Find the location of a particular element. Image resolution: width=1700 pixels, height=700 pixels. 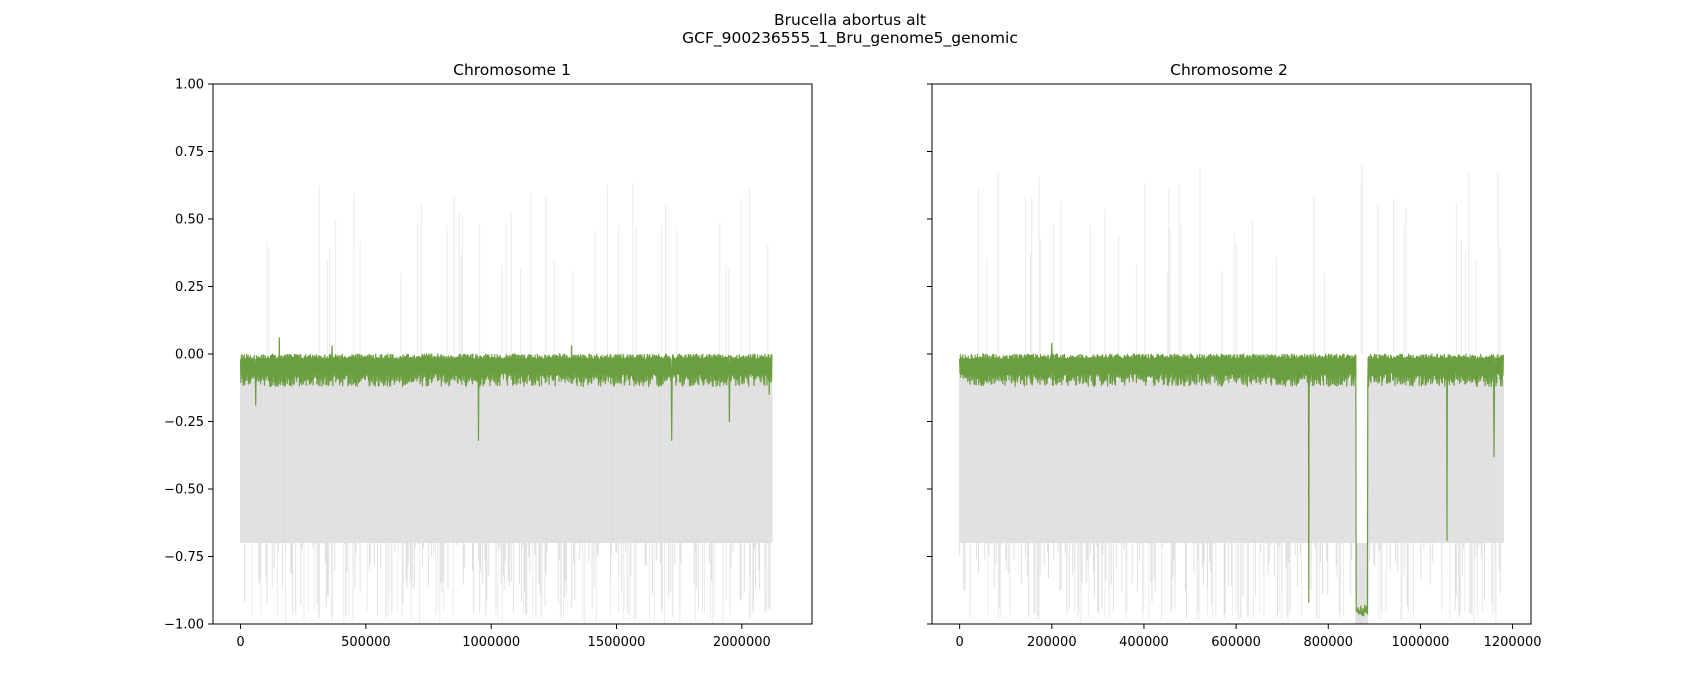

chart-2-x-tick-label: 600000 is located at coordinates (1236, 642).